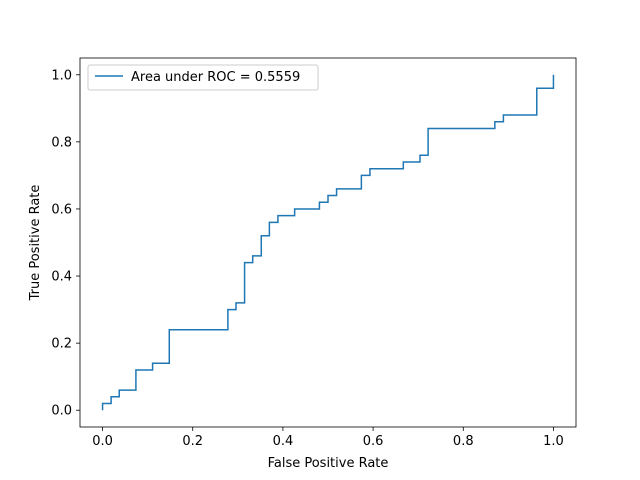  Describe the element at coordinates (553, 441) in the screenshot. I see `x-tick-label: 1.0` at that location.